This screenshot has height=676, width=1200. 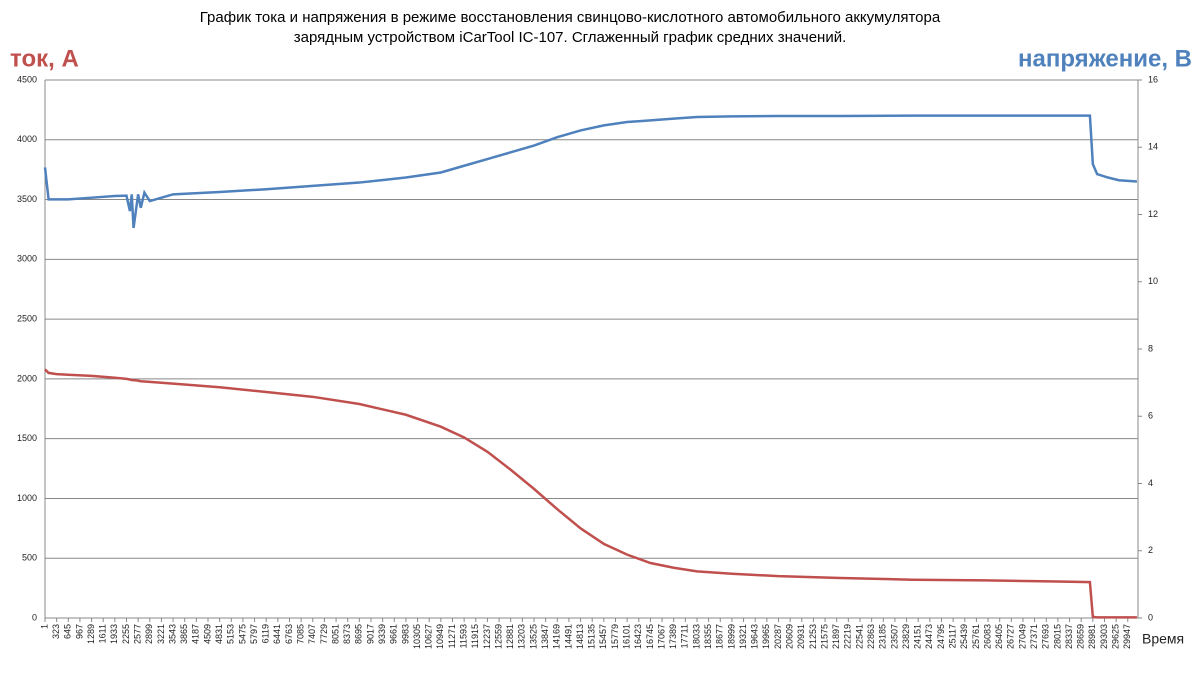 I want to click on y-tick-label: 4500, so click(x=27, y=79).